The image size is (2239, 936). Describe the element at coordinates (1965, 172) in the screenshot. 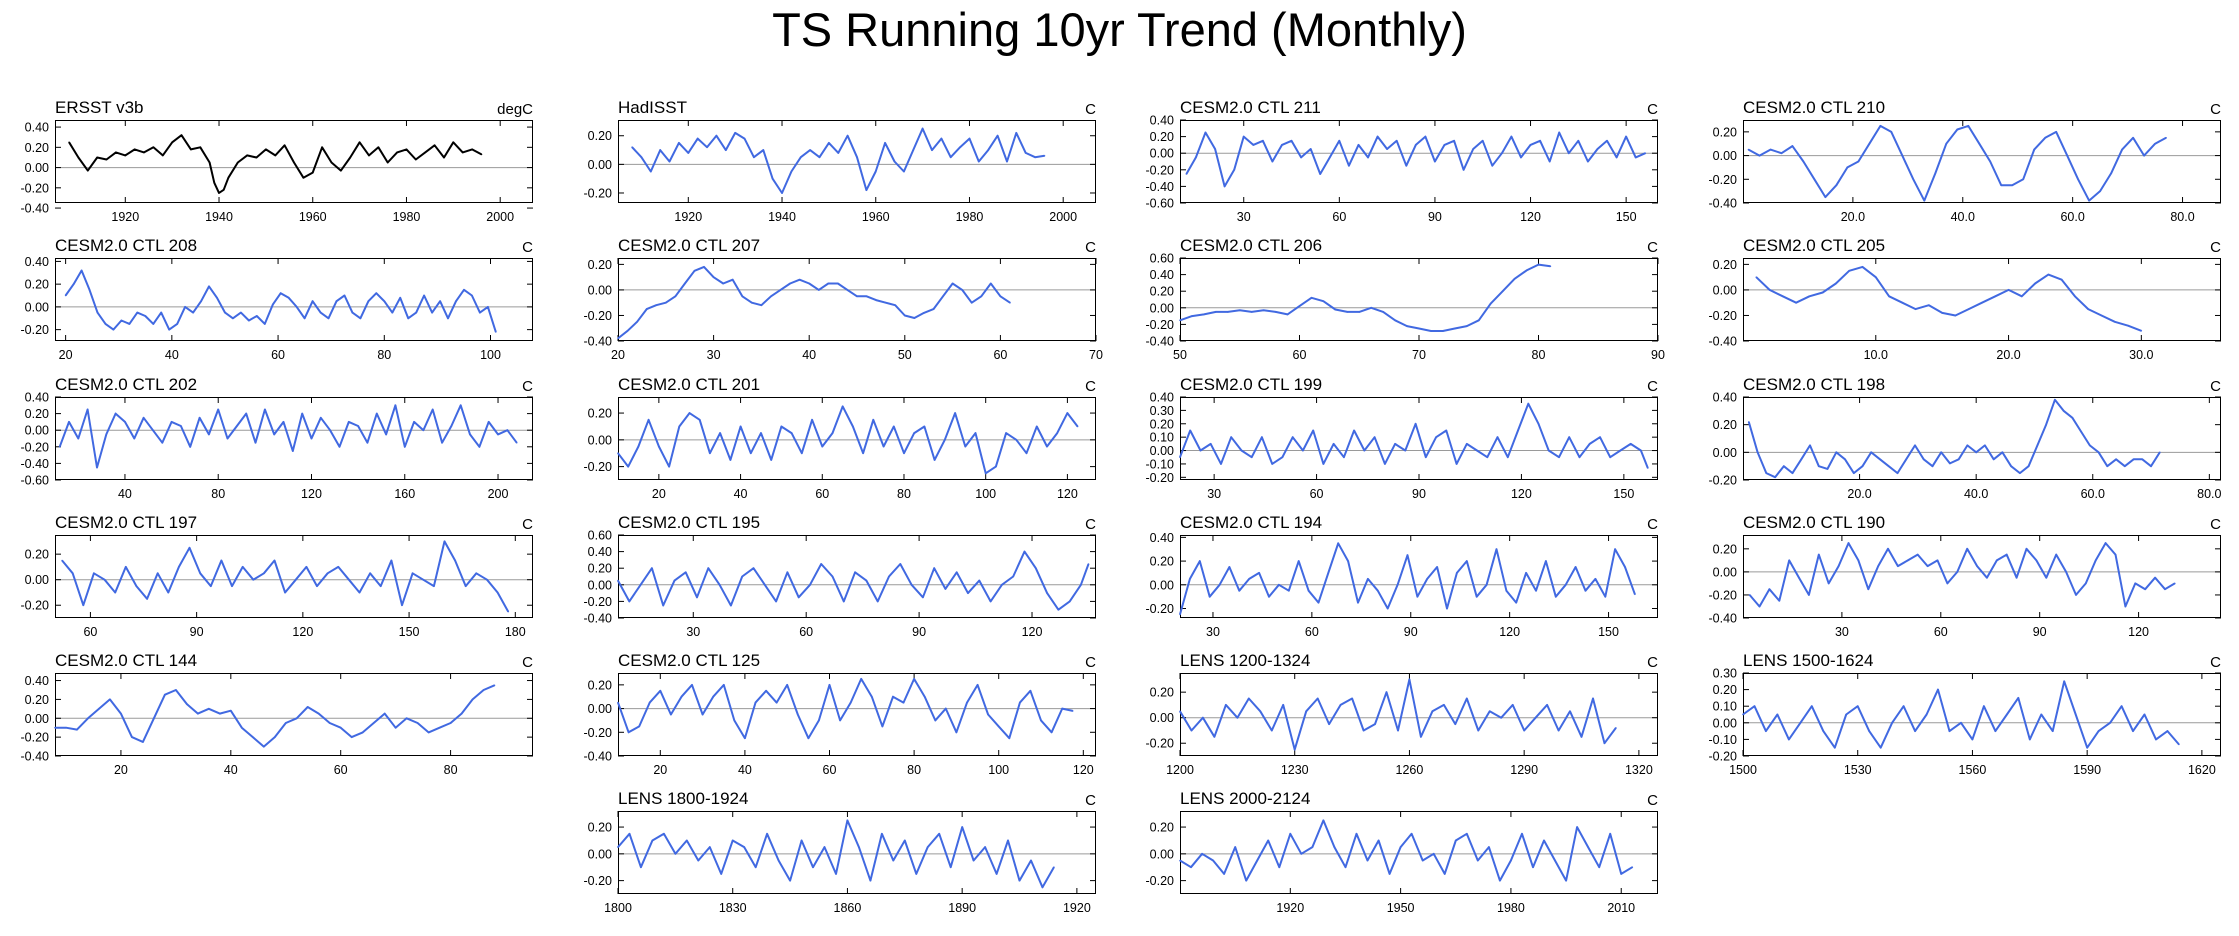

I see `chart-svg: 0.20 0.00 -0.20 -0.40 20.0 40.0 60.0 80.0` at that location.